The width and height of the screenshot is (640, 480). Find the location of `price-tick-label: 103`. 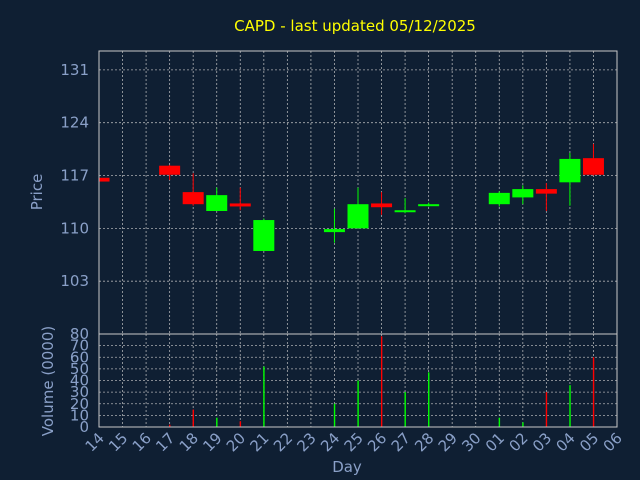

price-tick-label: 103 is located at coordinates (74, 281).